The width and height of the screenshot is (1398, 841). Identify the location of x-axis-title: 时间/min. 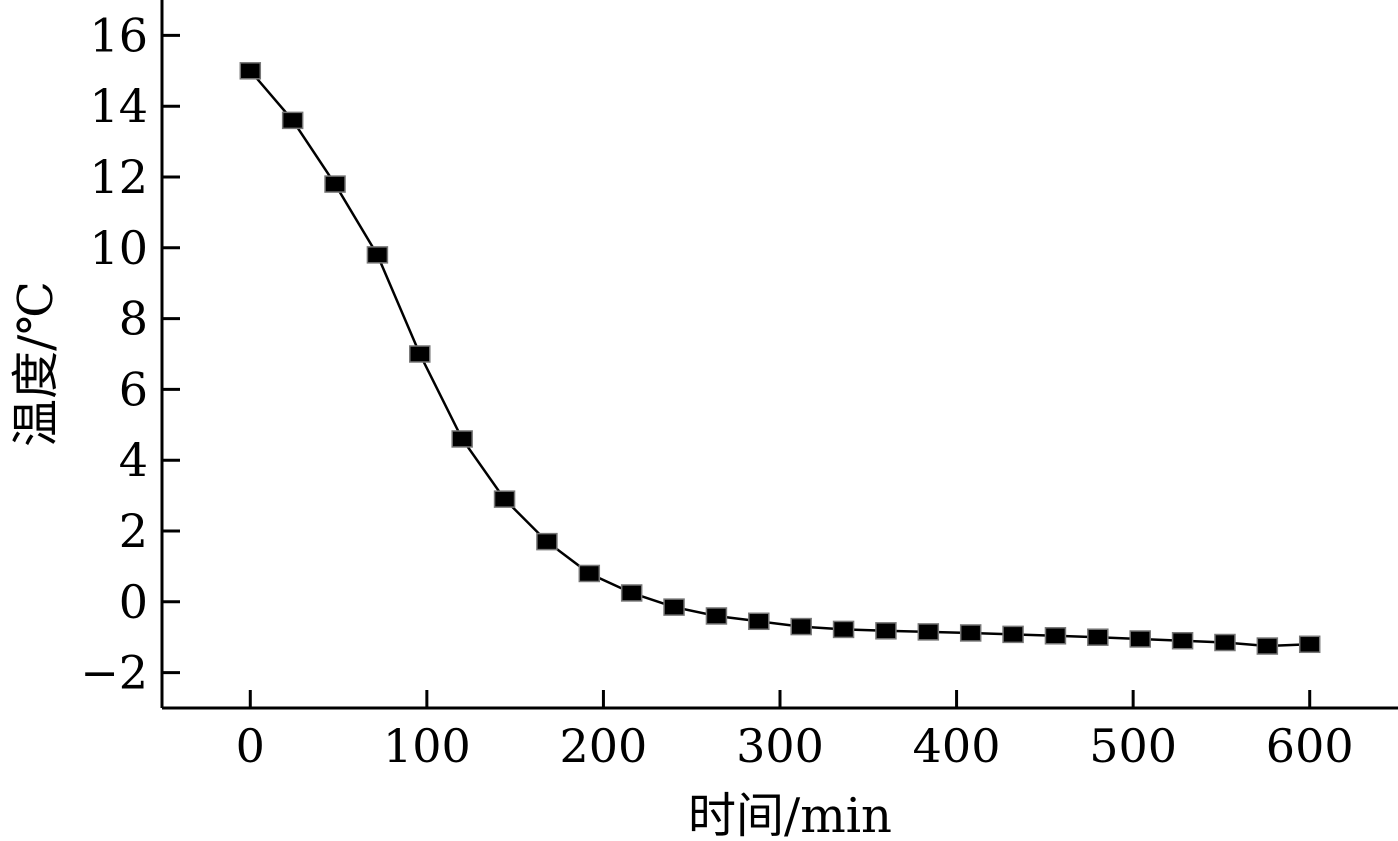
(790, 814).